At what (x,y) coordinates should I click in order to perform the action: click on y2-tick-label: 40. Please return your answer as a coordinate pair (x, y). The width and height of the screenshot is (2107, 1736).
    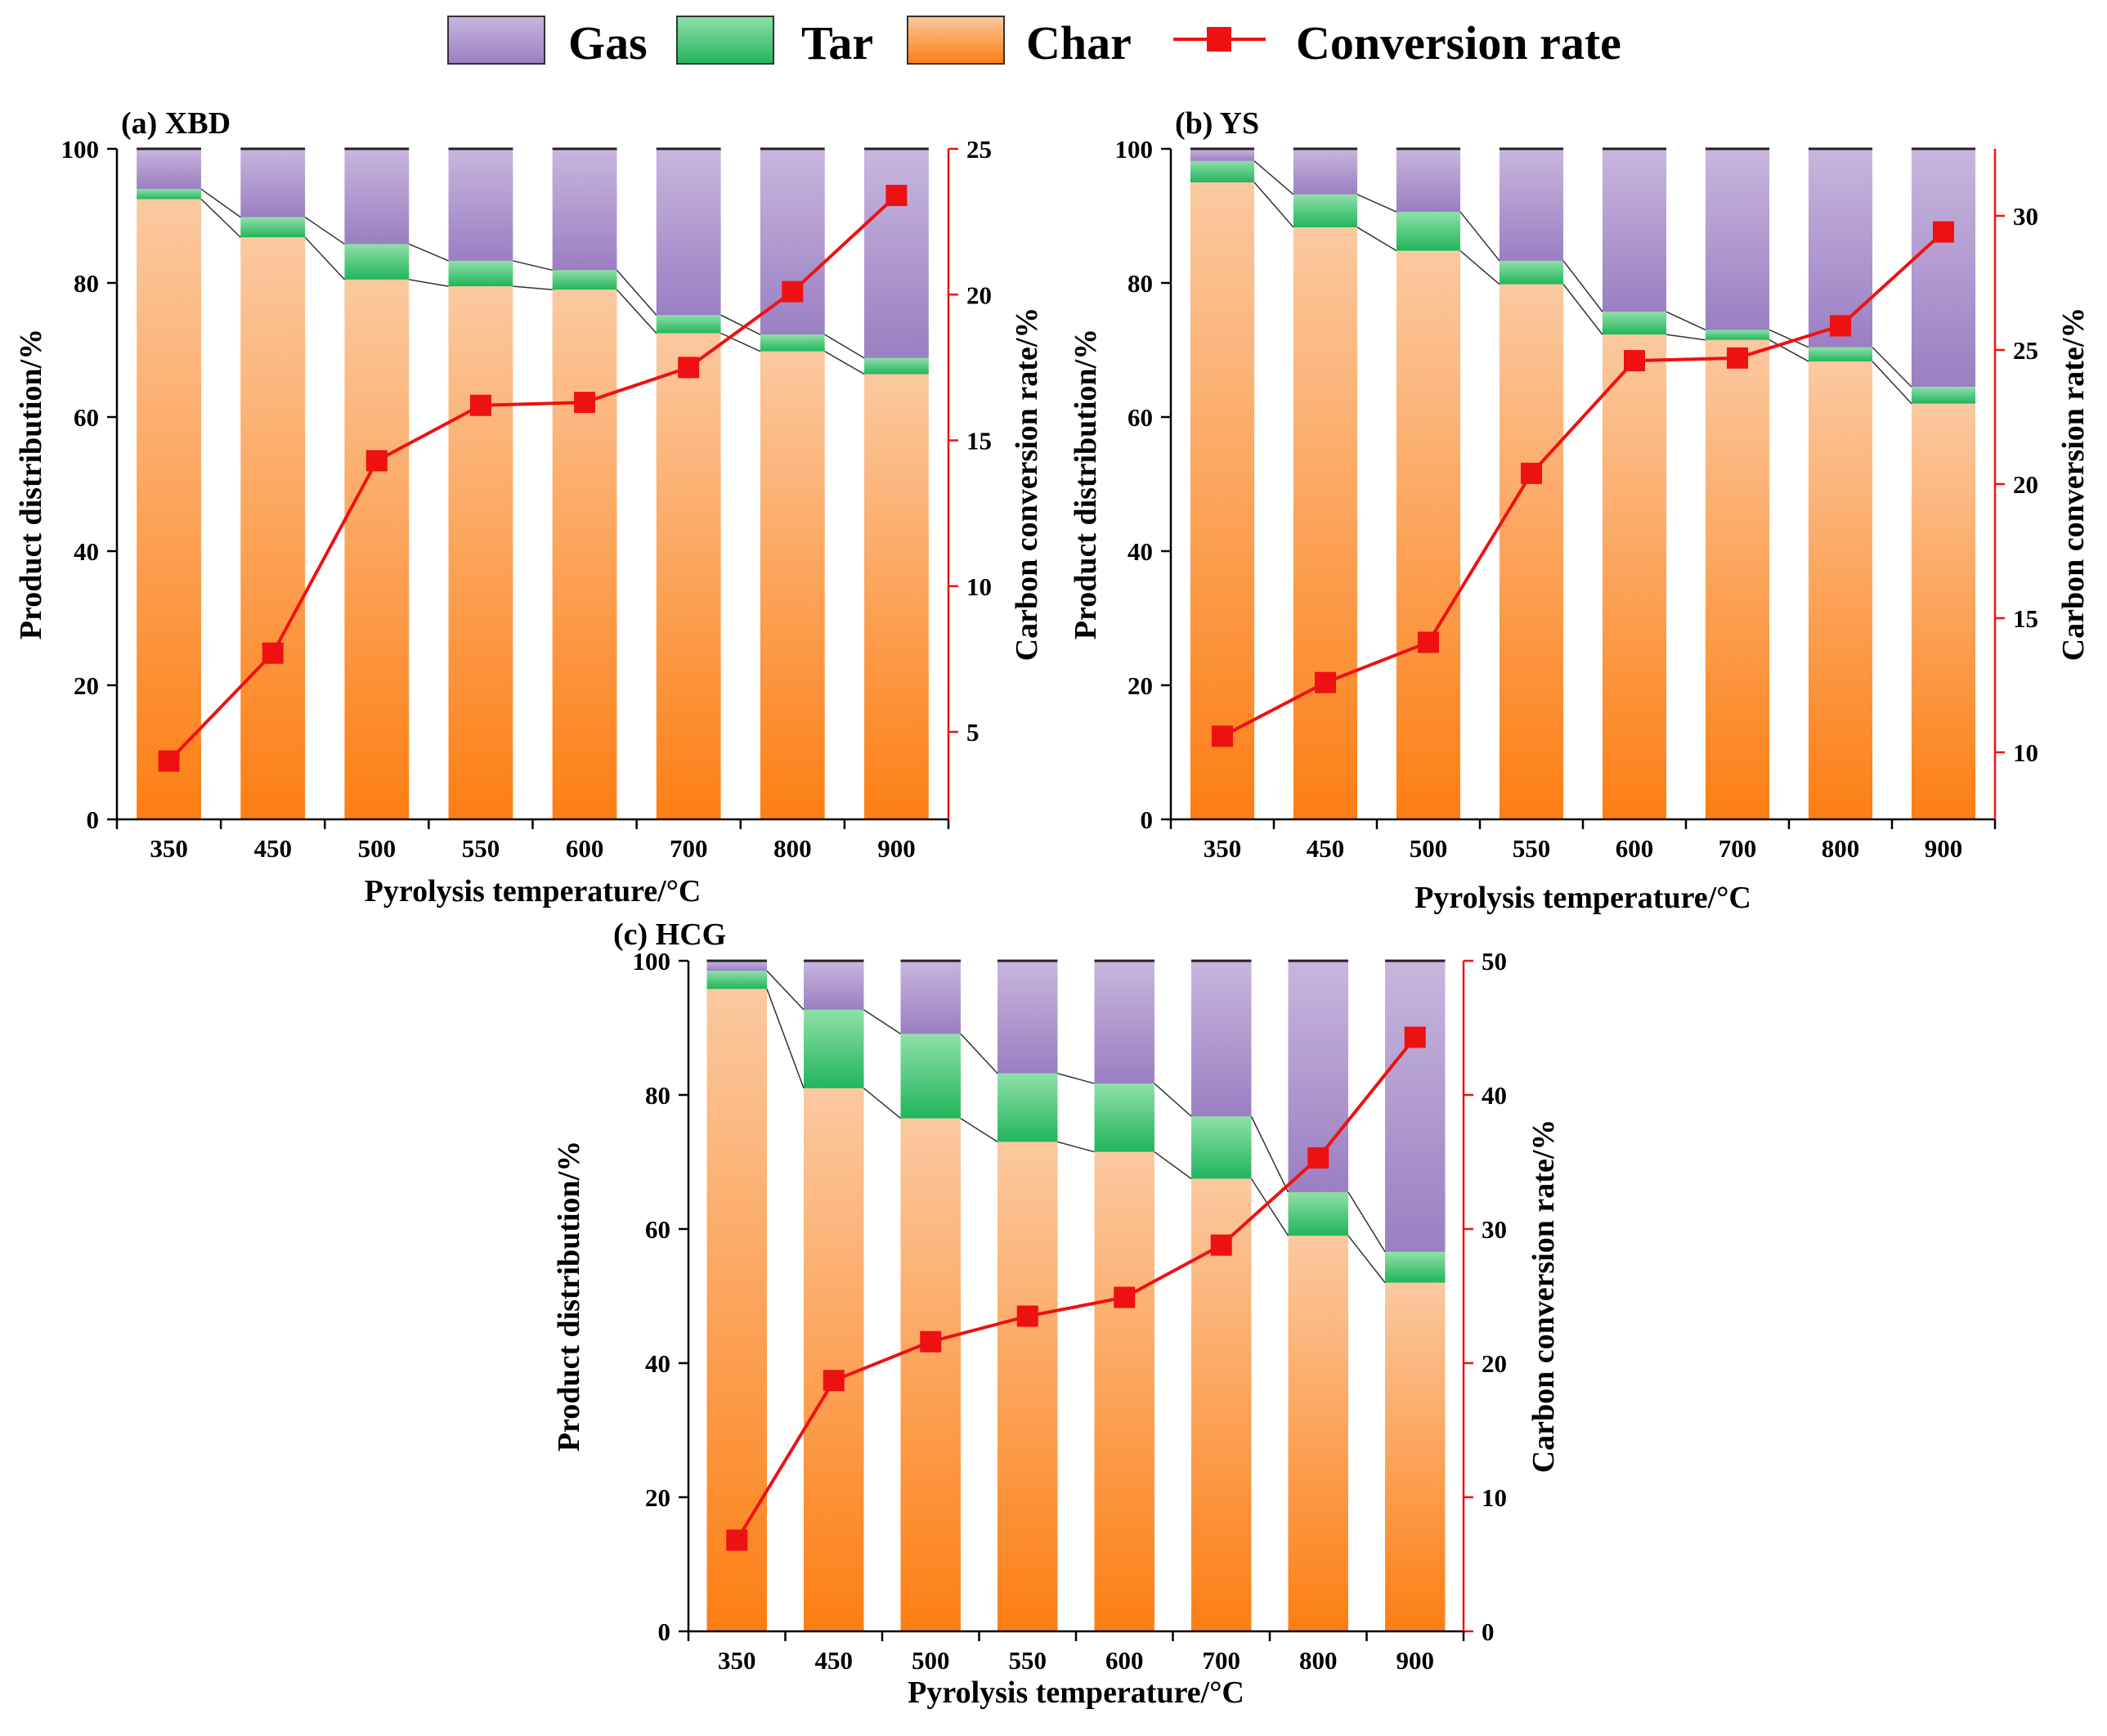
    Looking at the image, I should click on (1494, 1095).